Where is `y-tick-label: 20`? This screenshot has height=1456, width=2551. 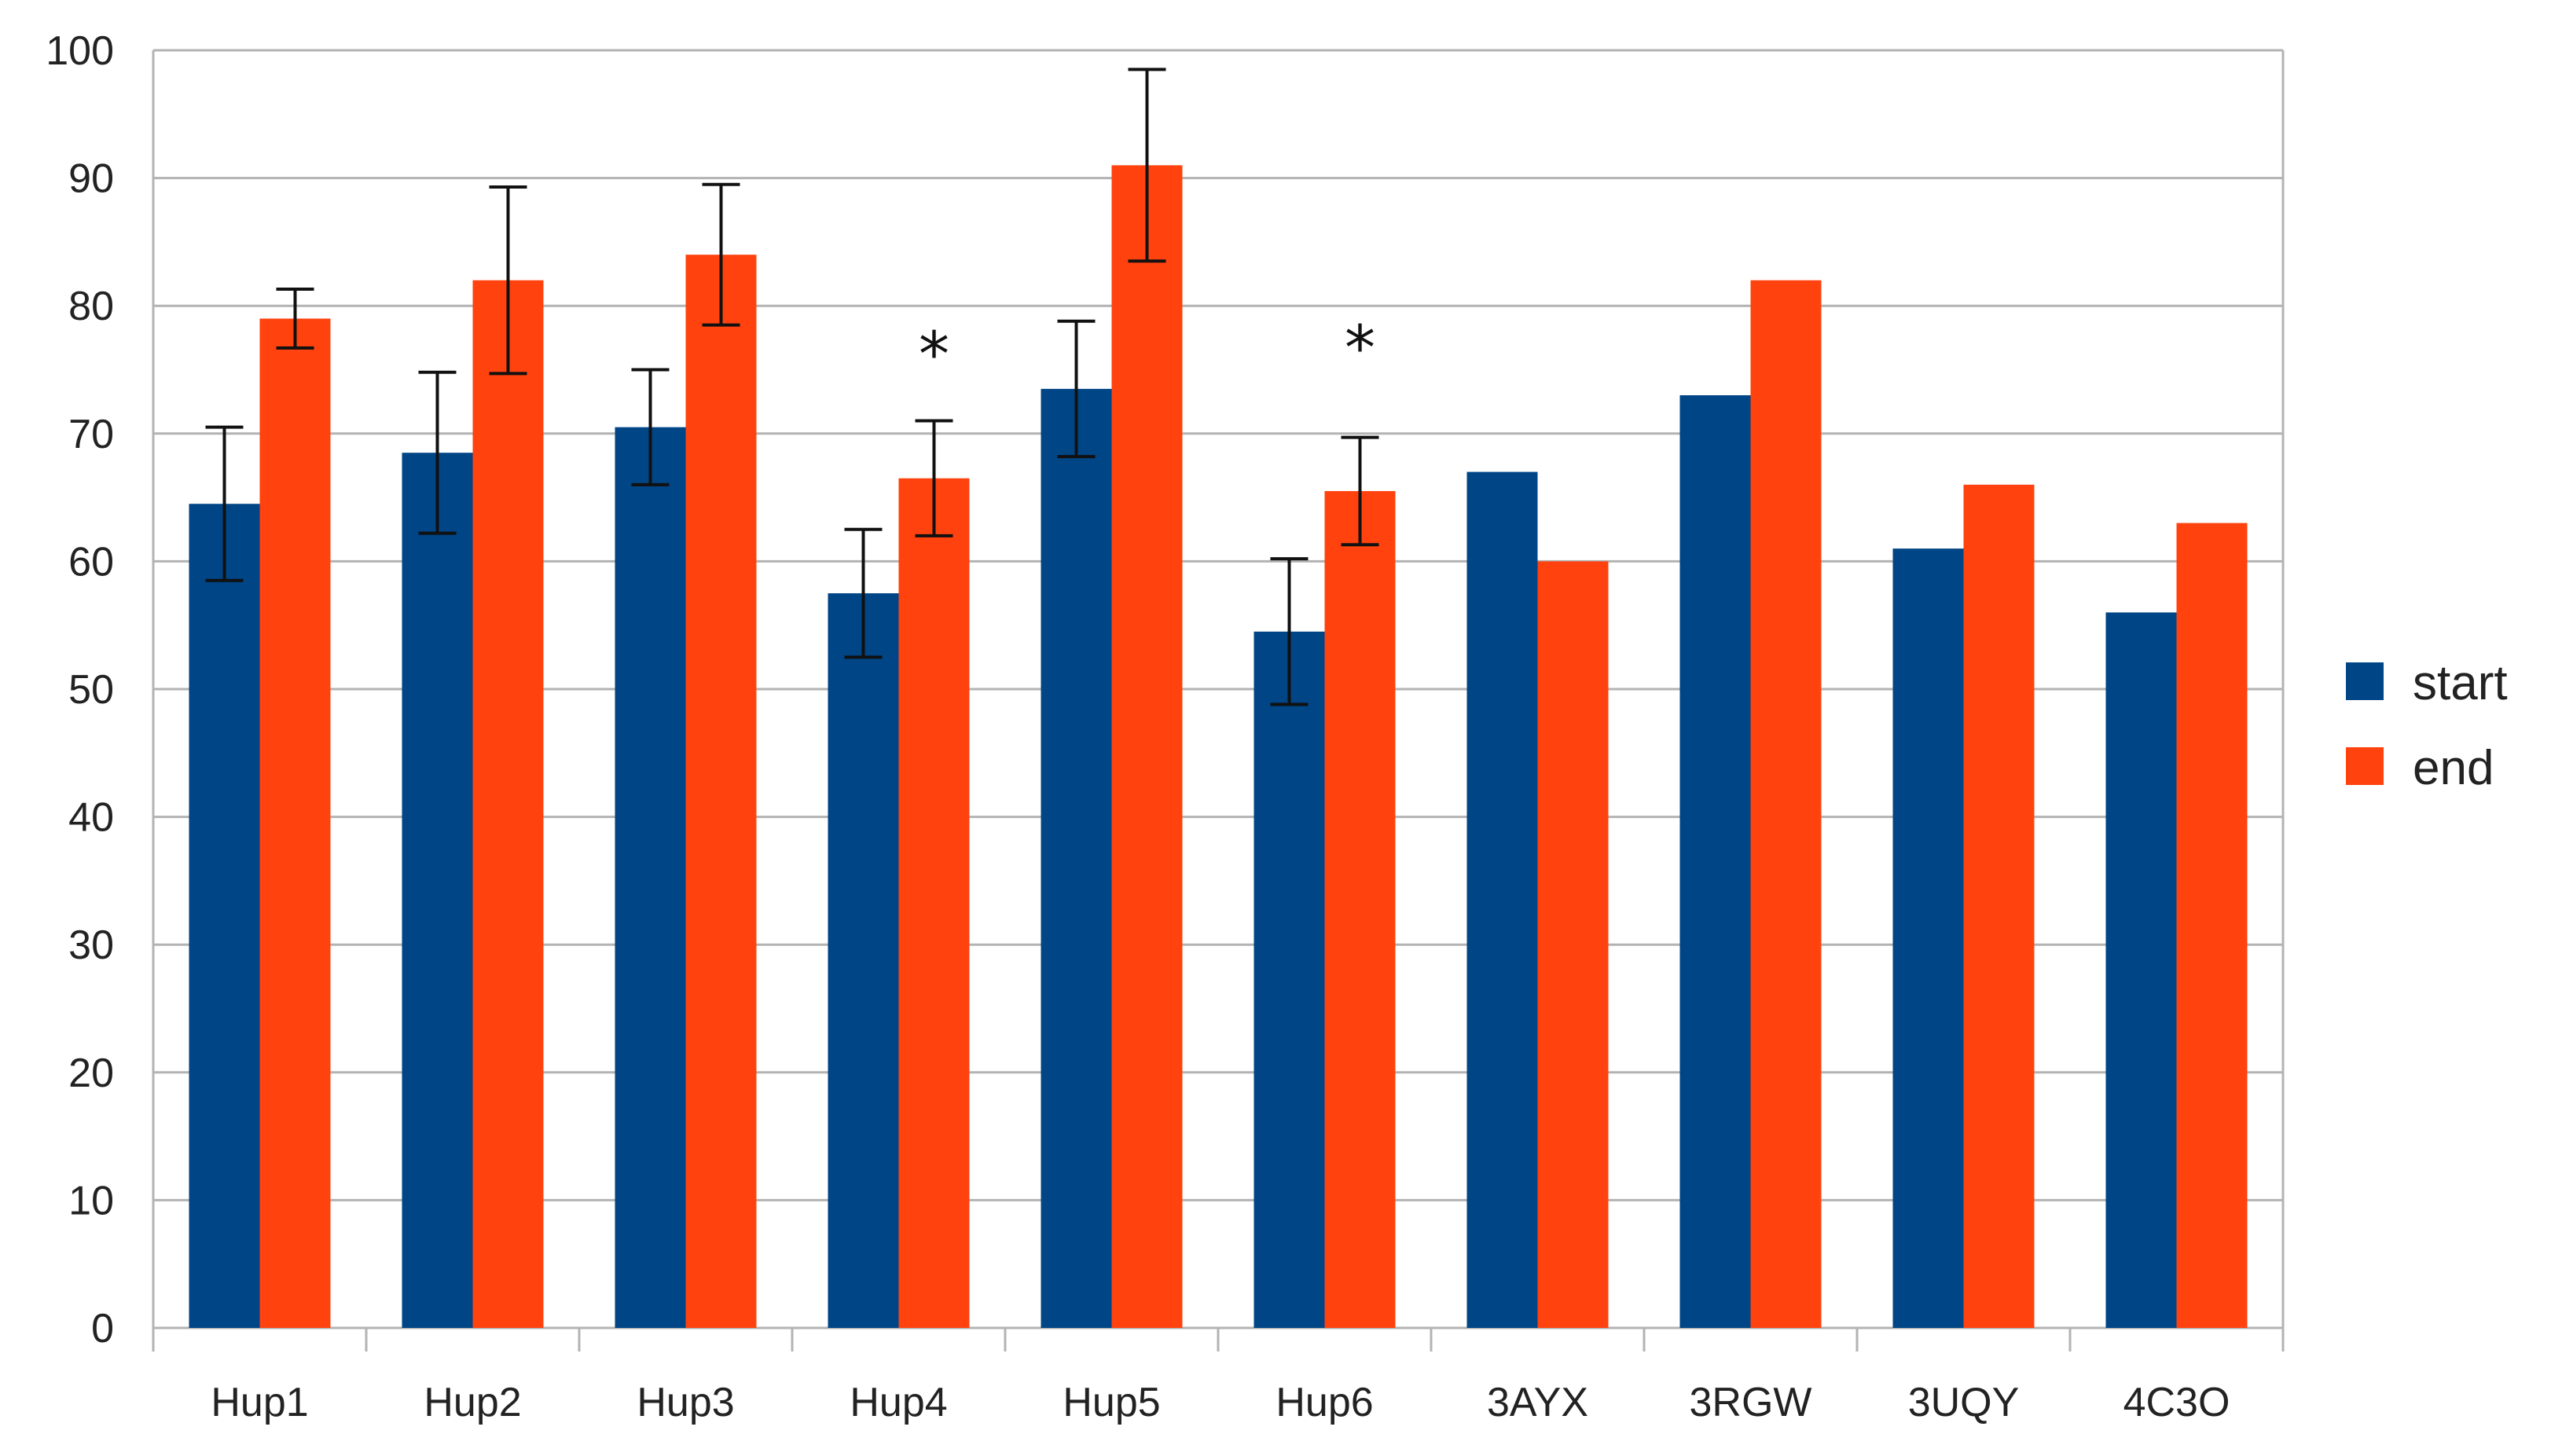 y-tick-label: 20 is located at coordinates (91, 1073).